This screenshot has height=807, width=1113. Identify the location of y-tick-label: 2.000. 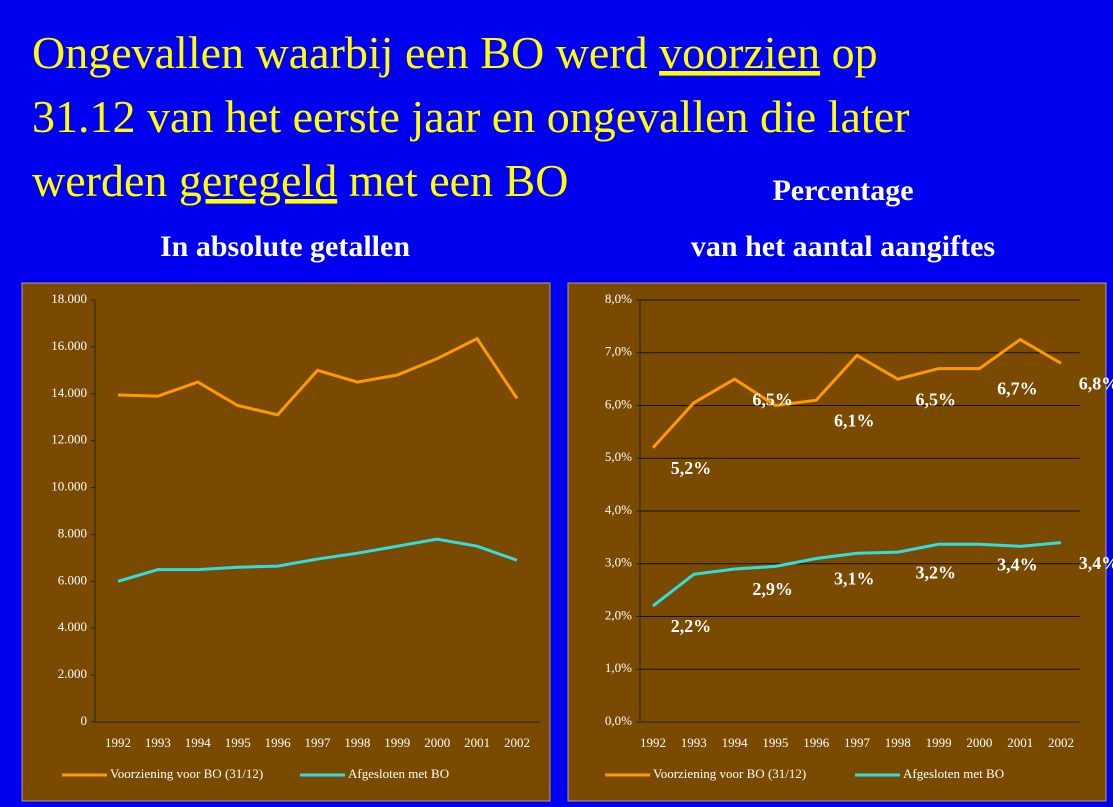
(72, 673).